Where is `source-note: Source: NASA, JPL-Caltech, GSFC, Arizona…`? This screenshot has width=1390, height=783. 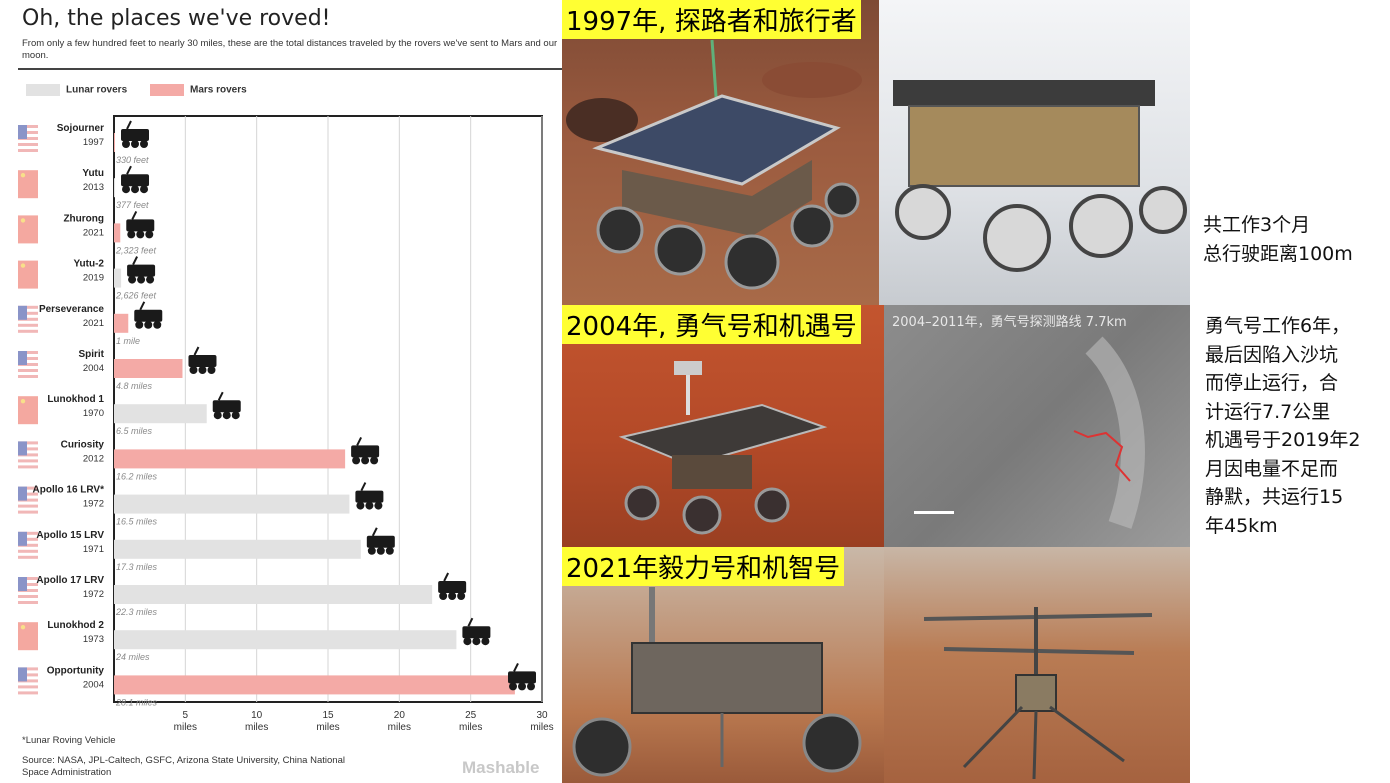 source-note: Source: NASA, JPL-Caltech, GSFC, Arizona… is located at coordinates (183, 766).